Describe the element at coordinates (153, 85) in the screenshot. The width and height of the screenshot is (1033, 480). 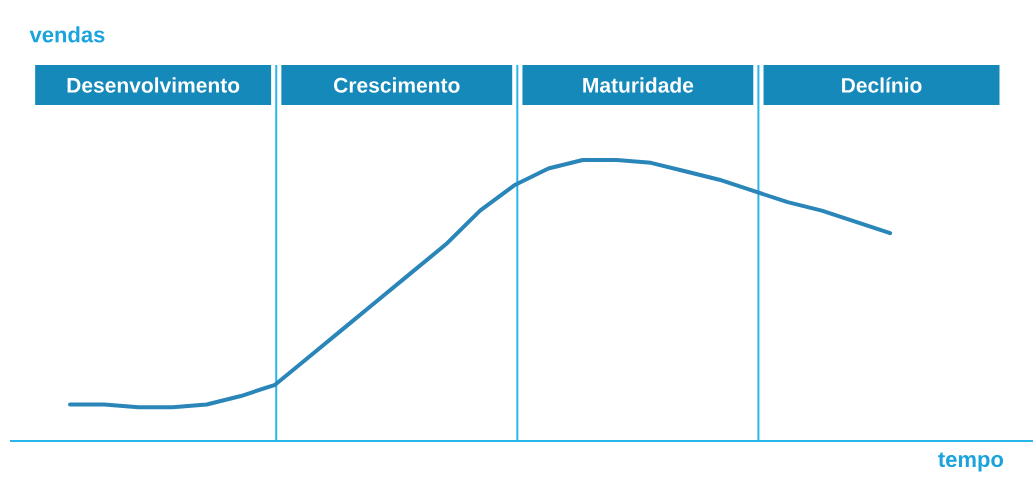
I see `text: Desenvolvimento` at that location.